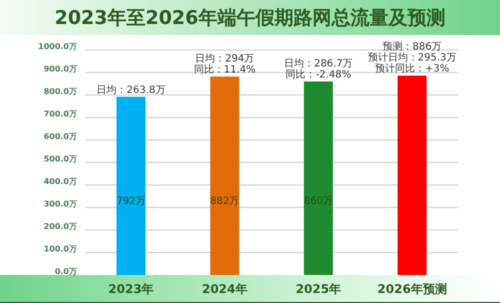 The width and height of the screenshot is (500, 303). Describe the element at coordinates (224, 58) in the screenshot. I see `annotation: 日均：294万` at that location.